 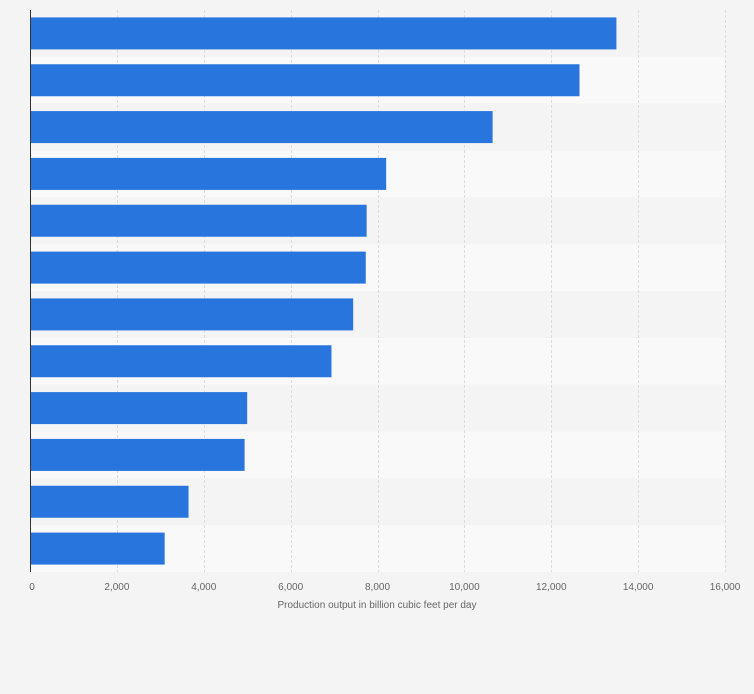 I want to click on x-tick-label: 16,000, so click(x=725, y=587).